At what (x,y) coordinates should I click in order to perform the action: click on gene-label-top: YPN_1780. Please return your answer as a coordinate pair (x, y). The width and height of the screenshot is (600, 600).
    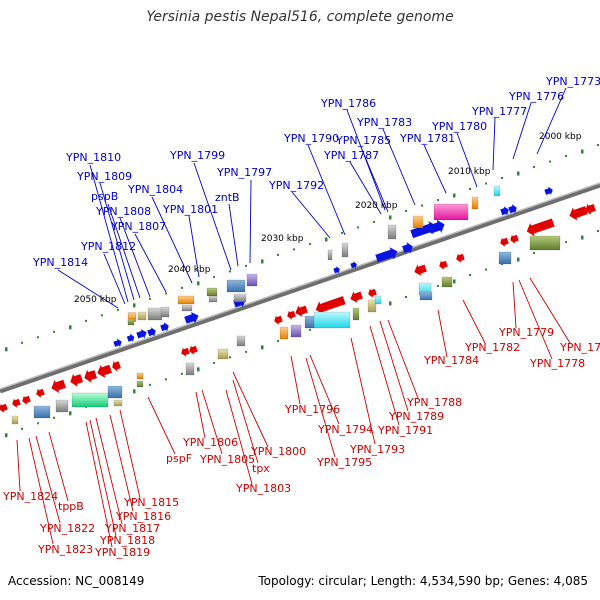
    Looking at the image, I should click on (459, 126).